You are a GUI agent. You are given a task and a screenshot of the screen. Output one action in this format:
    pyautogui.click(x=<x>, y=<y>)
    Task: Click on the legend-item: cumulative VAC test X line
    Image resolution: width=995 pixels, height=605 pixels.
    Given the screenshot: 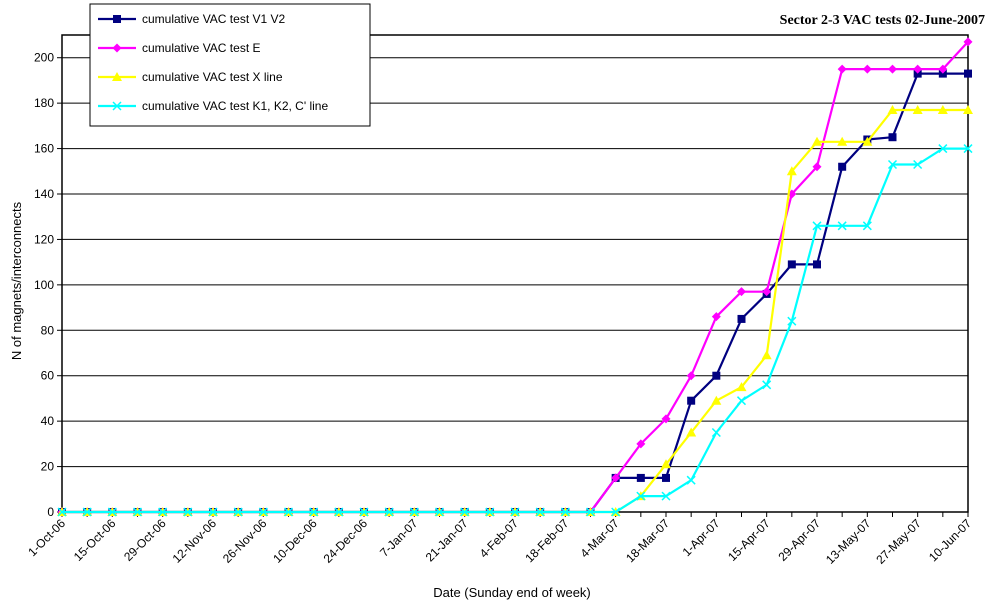 What is the action you would take?
    pyautogui.click(x=190, y=77)
    